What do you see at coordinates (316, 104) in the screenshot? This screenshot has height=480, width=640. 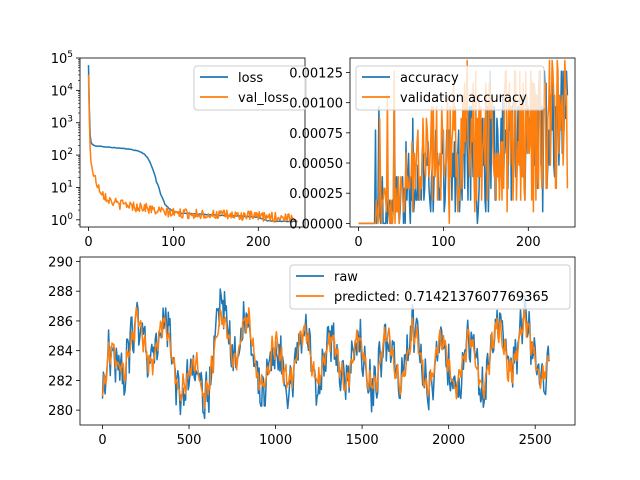 I see `y-tick-label: 0.00100` at bounding box center [316, 104].